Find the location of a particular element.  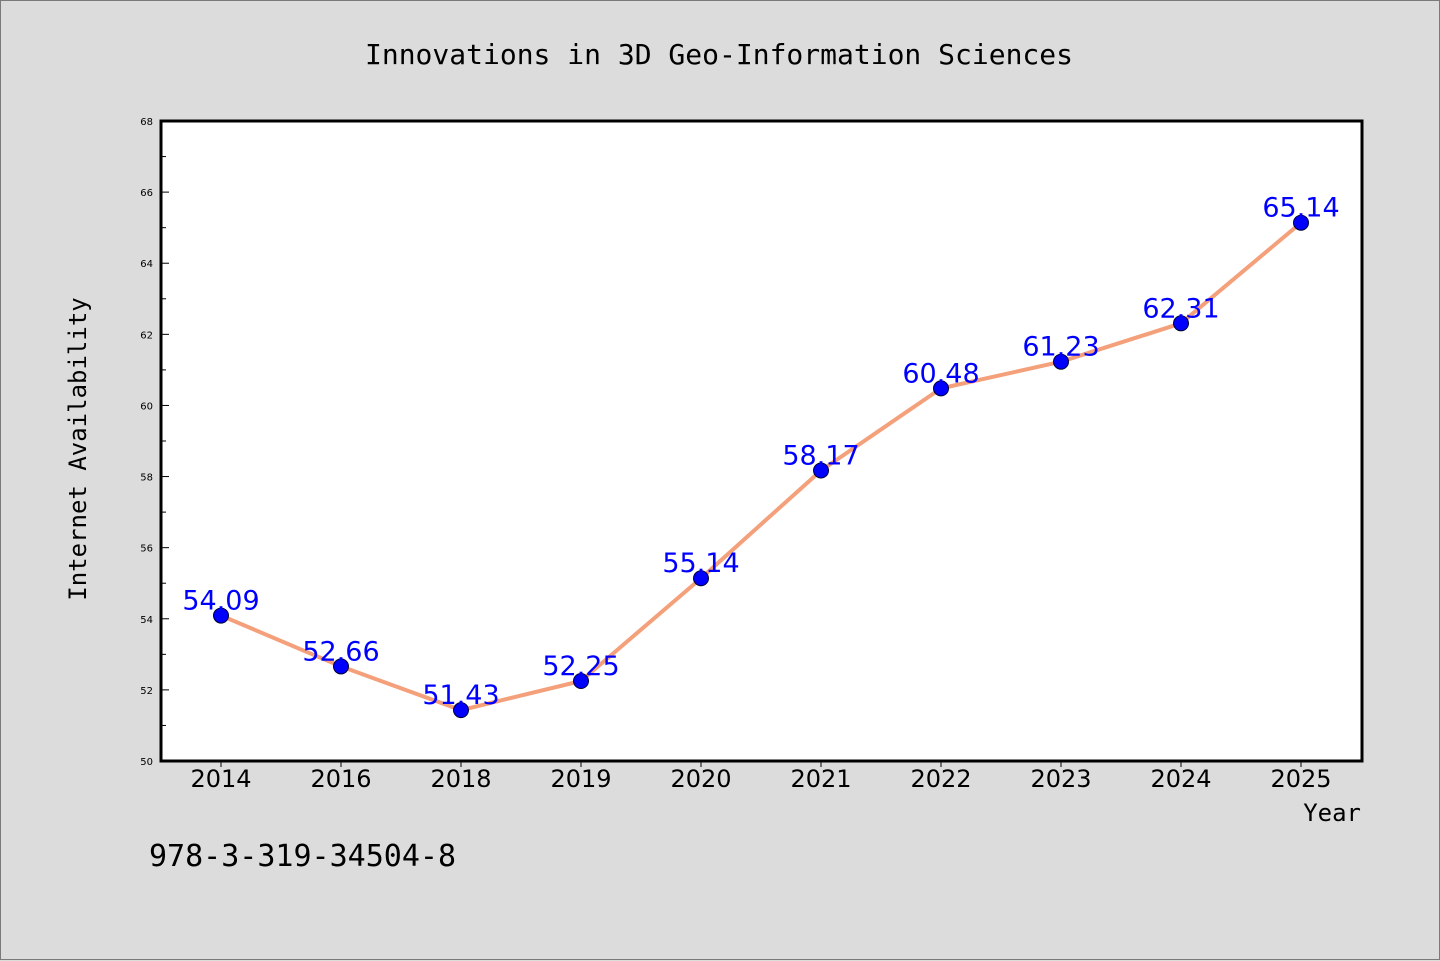

data-label: 61.23 is located at coordinates (1060, 347).